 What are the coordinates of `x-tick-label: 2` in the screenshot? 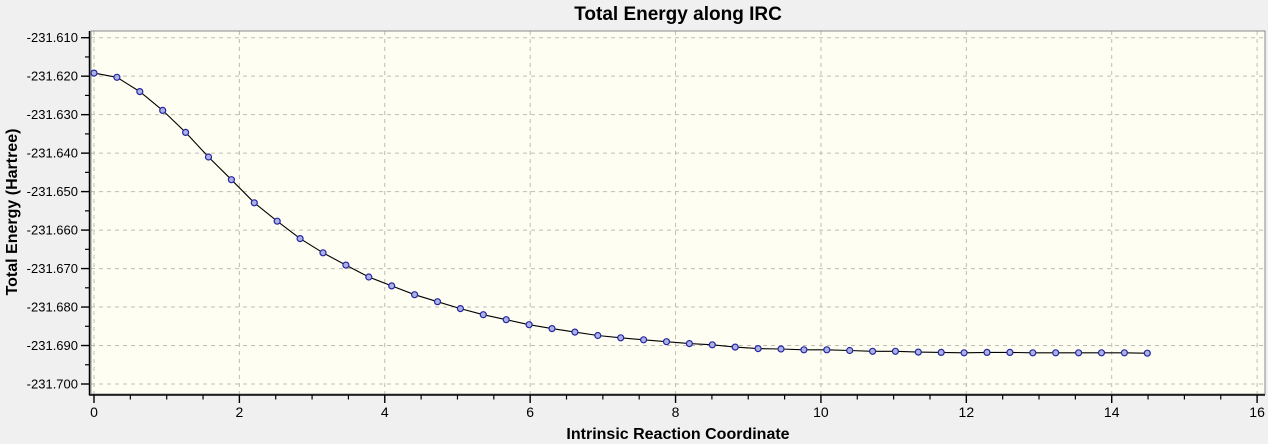 It's located at (239, 412).